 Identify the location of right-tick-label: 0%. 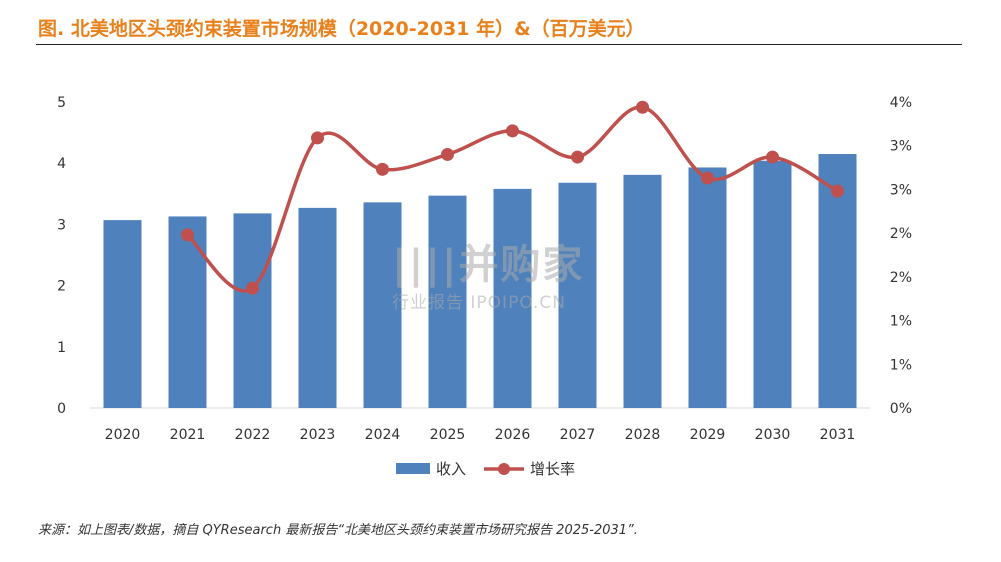
(901, 409).